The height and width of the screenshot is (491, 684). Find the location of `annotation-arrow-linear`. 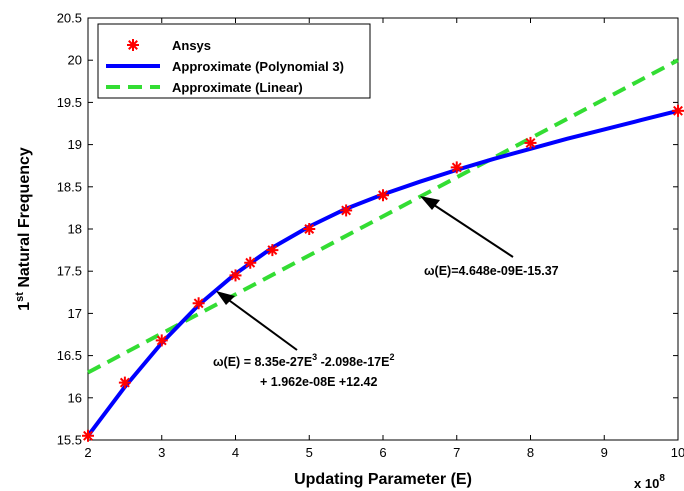

annotation-arrow-linear is located at coordinates (467, 227).